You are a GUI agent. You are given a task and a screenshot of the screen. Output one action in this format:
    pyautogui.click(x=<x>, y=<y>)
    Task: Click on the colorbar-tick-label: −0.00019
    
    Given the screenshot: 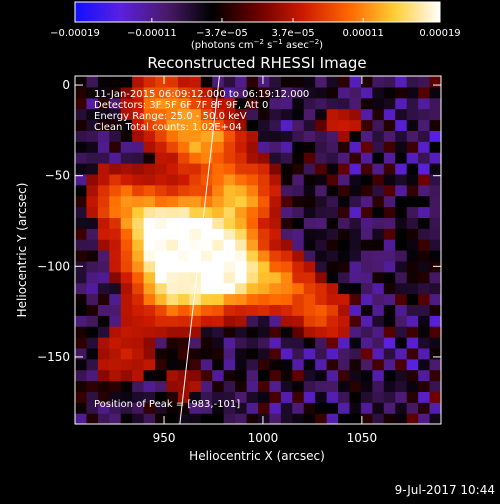 What is the action you would take?
    pyautogui.click(x=75, y=33)
    